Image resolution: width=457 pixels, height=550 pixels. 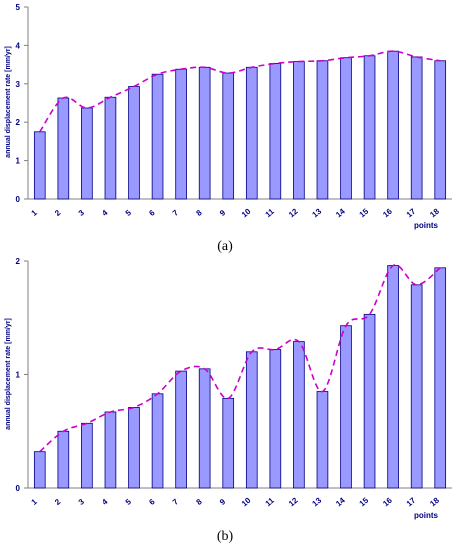 I want to click on panel-label: (a), so click(x=225, y=246).